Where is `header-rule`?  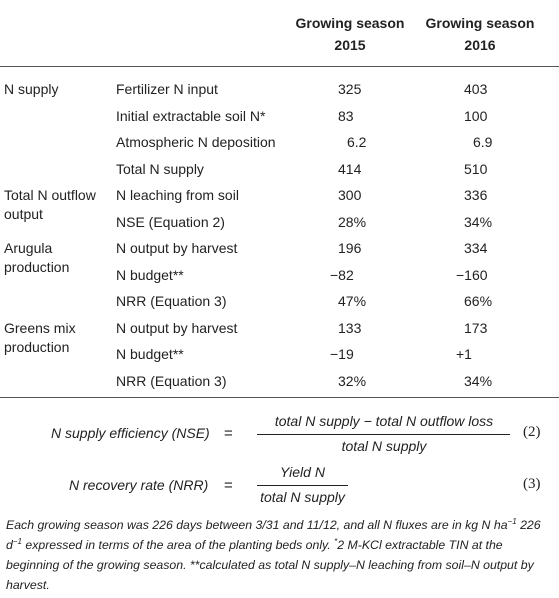
header-rule is located at coordinates (279, 66).